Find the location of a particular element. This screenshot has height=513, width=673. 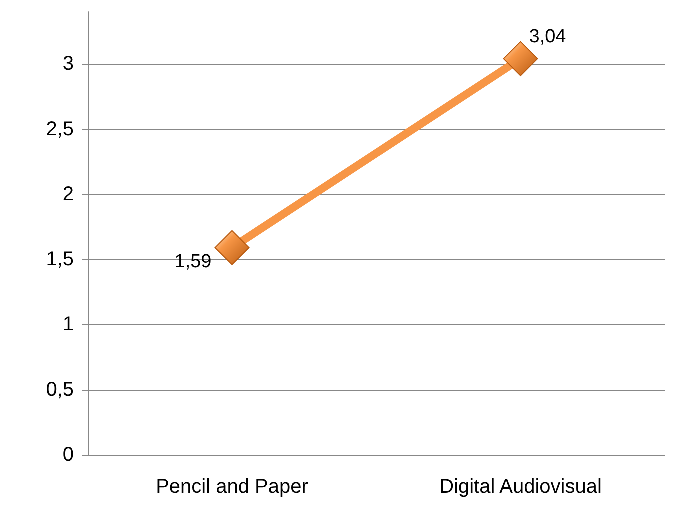

y-tick-label: 1 is located at coordinates (68, 325).